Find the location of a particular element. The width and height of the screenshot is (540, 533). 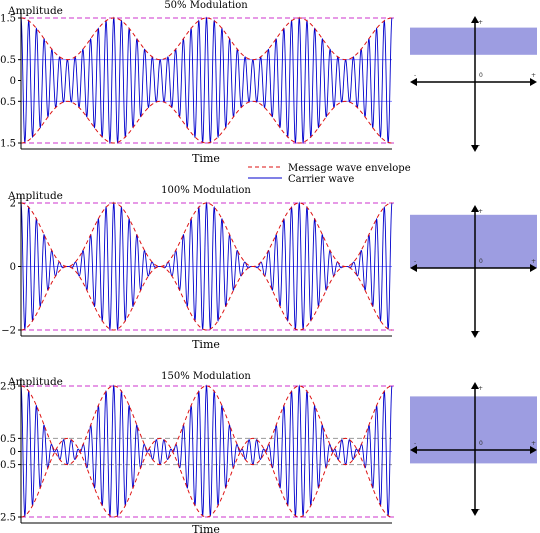

y-tick-label: 2.5 is located at coordinates (8, 387).